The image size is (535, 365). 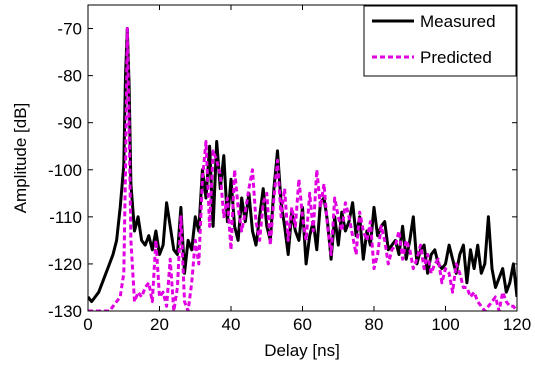 I want to click on y-tick-label: -100, so click(x=65, y=170).